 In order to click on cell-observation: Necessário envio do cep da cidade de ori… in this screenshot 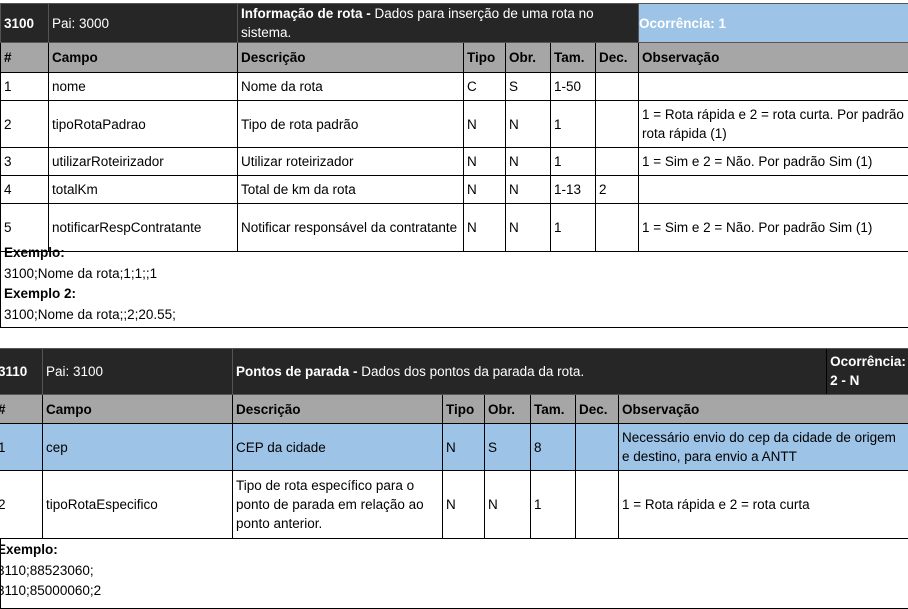, I will do `click(763, 447)`.